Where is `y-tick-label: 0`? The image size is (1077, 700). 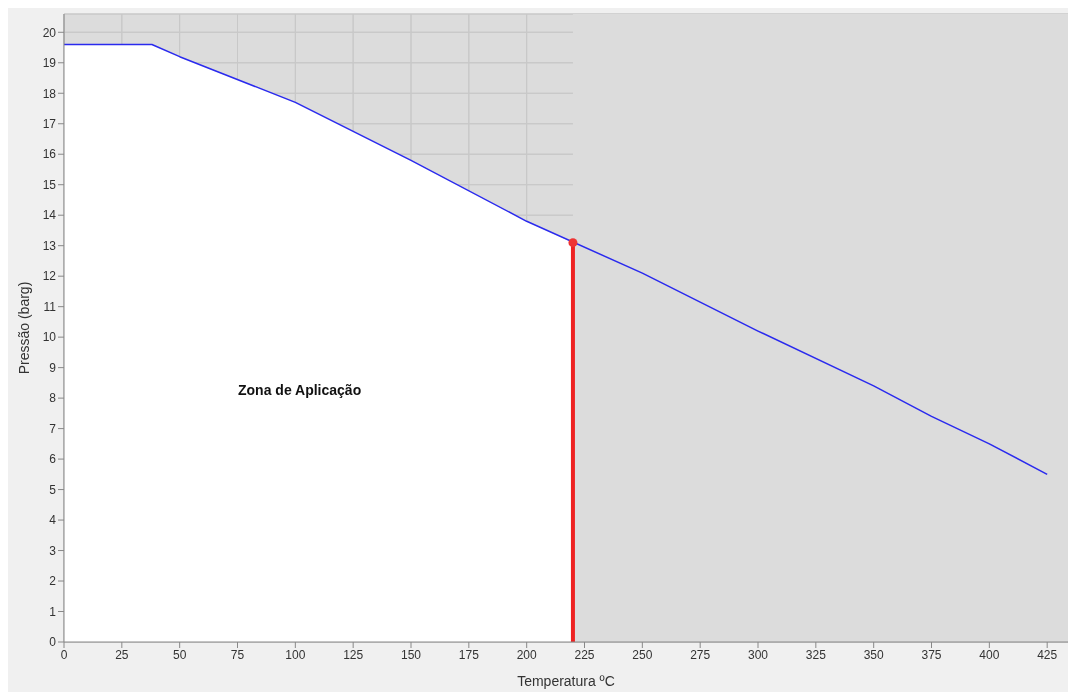 y-tick-label: 0 is located at coordinates (53, 642).